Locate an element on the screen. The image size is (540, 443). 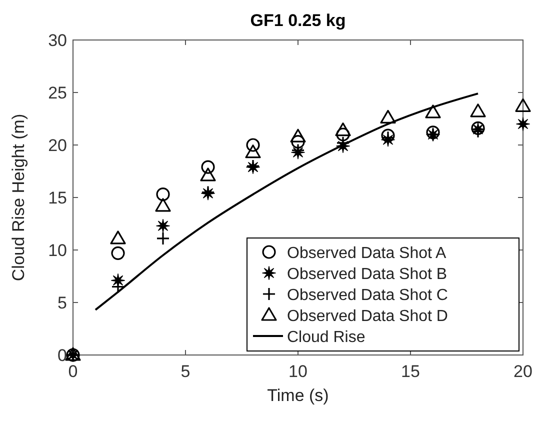
y-tick-label: 25 is located at coordinates (57, 93).